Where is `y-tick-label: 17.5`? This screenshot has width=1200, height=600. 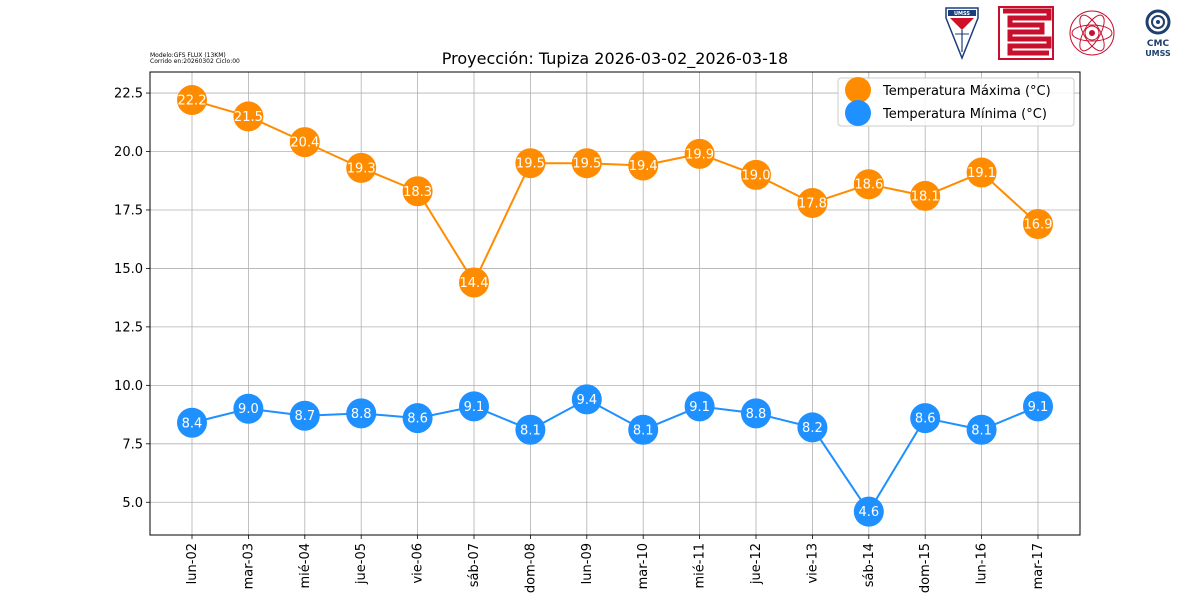
y-tick-label: 17.5 is located at coordinates (128, 210).